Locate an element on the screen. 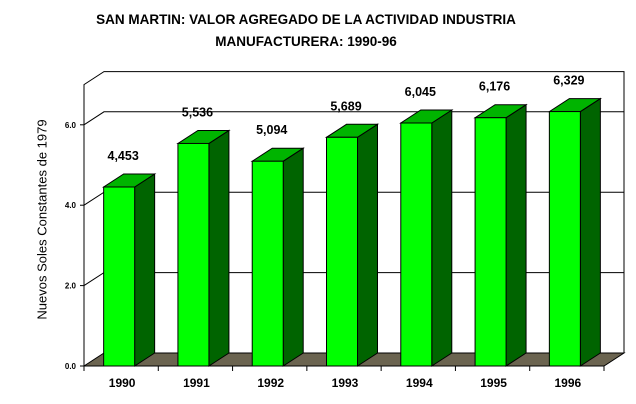  x-tick-label: 1995 is located at coordinates (493, 383).